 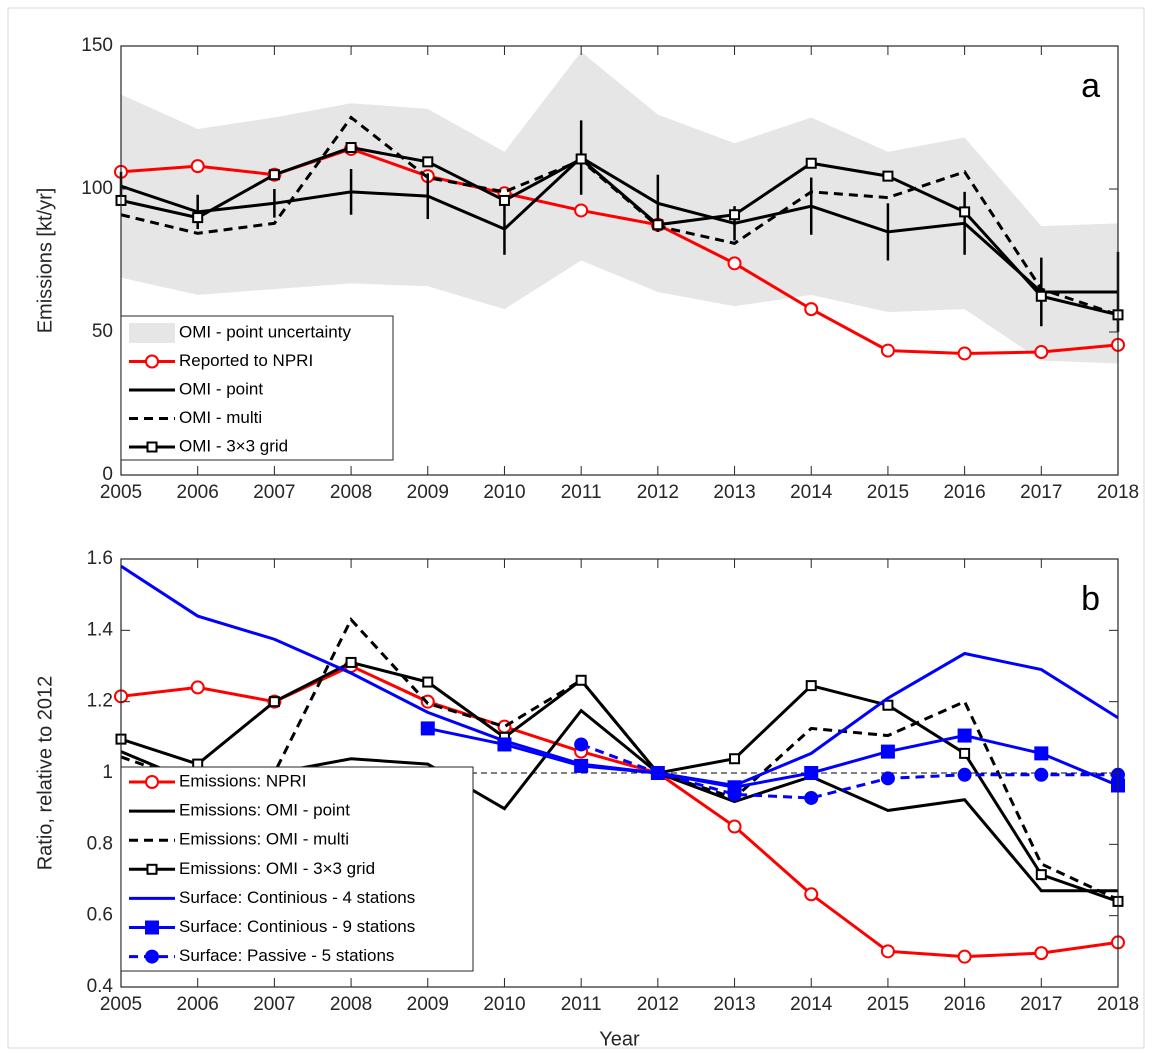 What do you see at coordinates (100, 629) in the screenshot?
I see `y-tick-label: 1.4` at bounding box center [100, 629].